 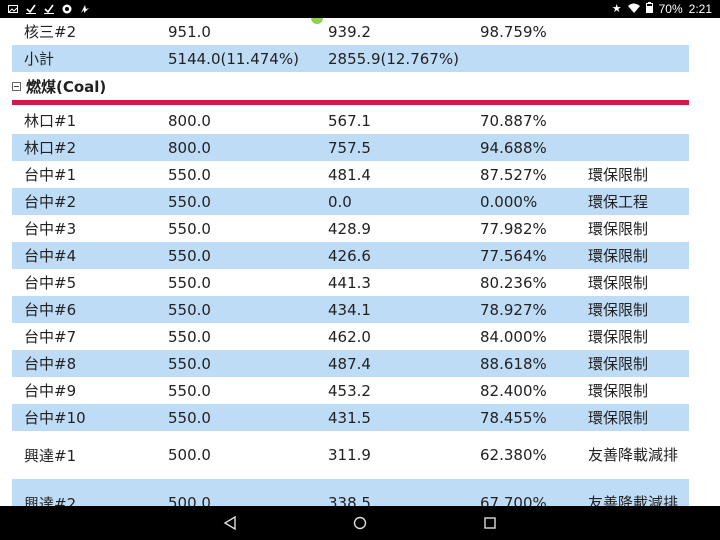 I want to click on system-status: ★ 70% 2:21, so click(x=662, y=9).